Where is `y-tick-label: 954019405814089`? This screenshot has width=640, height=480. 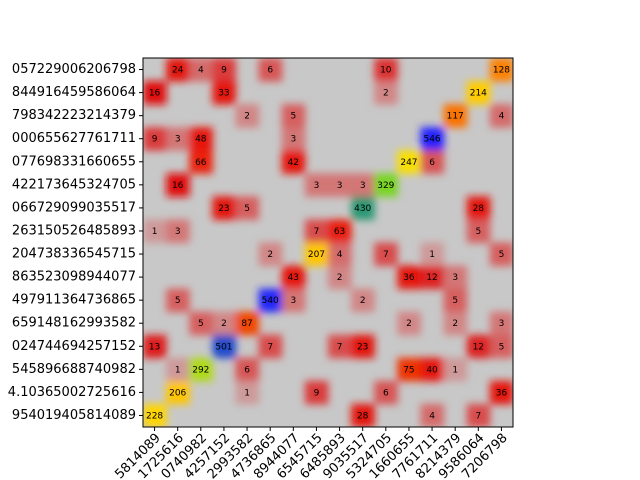
y-tick-label: 954019405814089 is located at coordinates (74, 415).